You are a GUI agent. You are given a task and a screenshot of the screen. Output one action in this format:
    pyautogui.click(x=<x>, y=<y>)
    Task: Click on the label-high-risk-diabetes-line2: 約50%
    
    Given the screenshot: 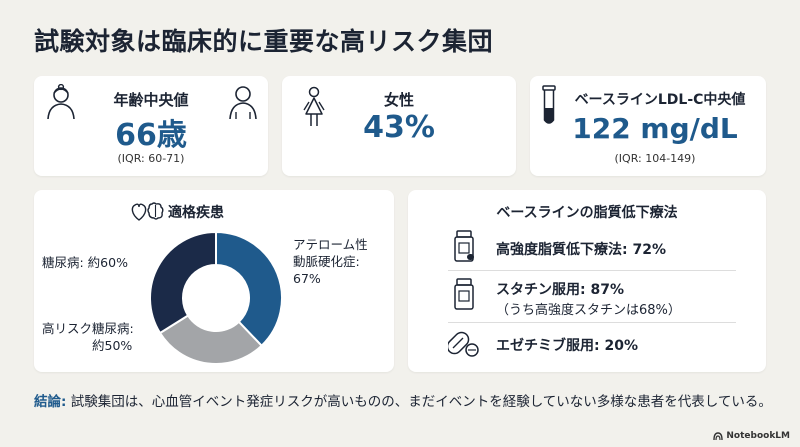 What is the action you would take?
    pyautogui.click(x=112, y=345)
    